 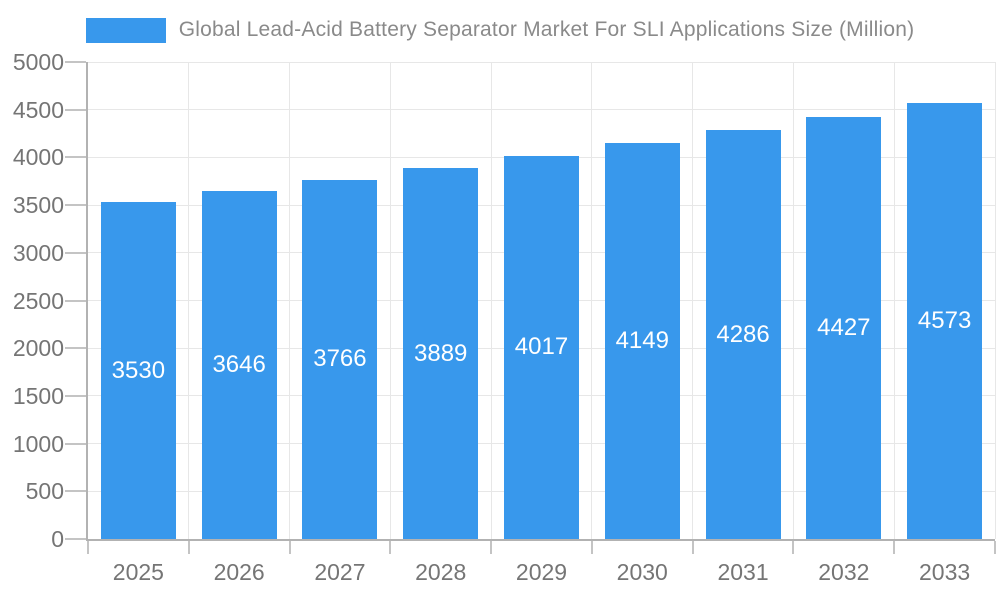 I want to click on y-tick-label: 1000, so click(x=38, y=443).